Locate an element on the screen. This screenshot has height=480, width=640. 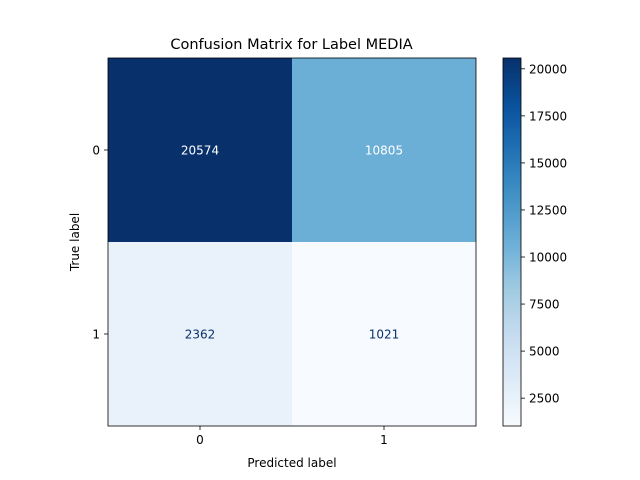
colorbar-tick-label: 17500 is located at coordinates (548, 116).